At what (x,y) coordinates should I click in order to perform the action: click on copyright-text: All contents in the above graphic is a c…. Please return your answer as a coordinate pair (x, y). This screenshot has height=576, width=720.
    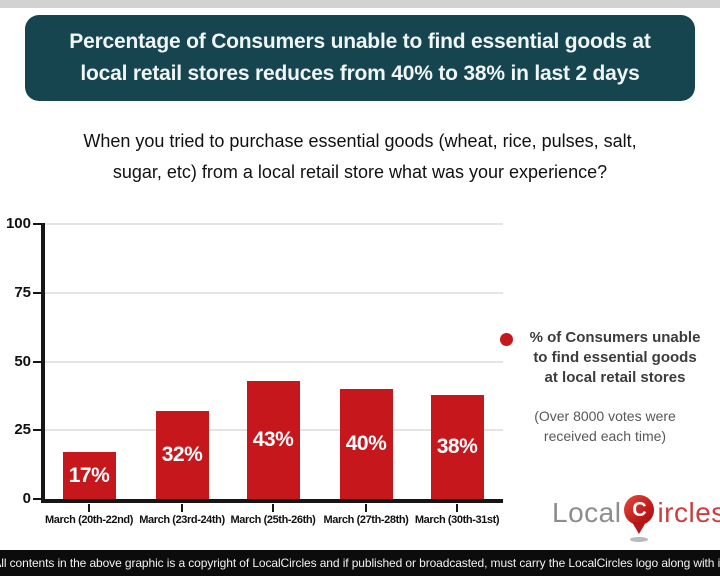
    Looking at the image, I should click on (360, 563).